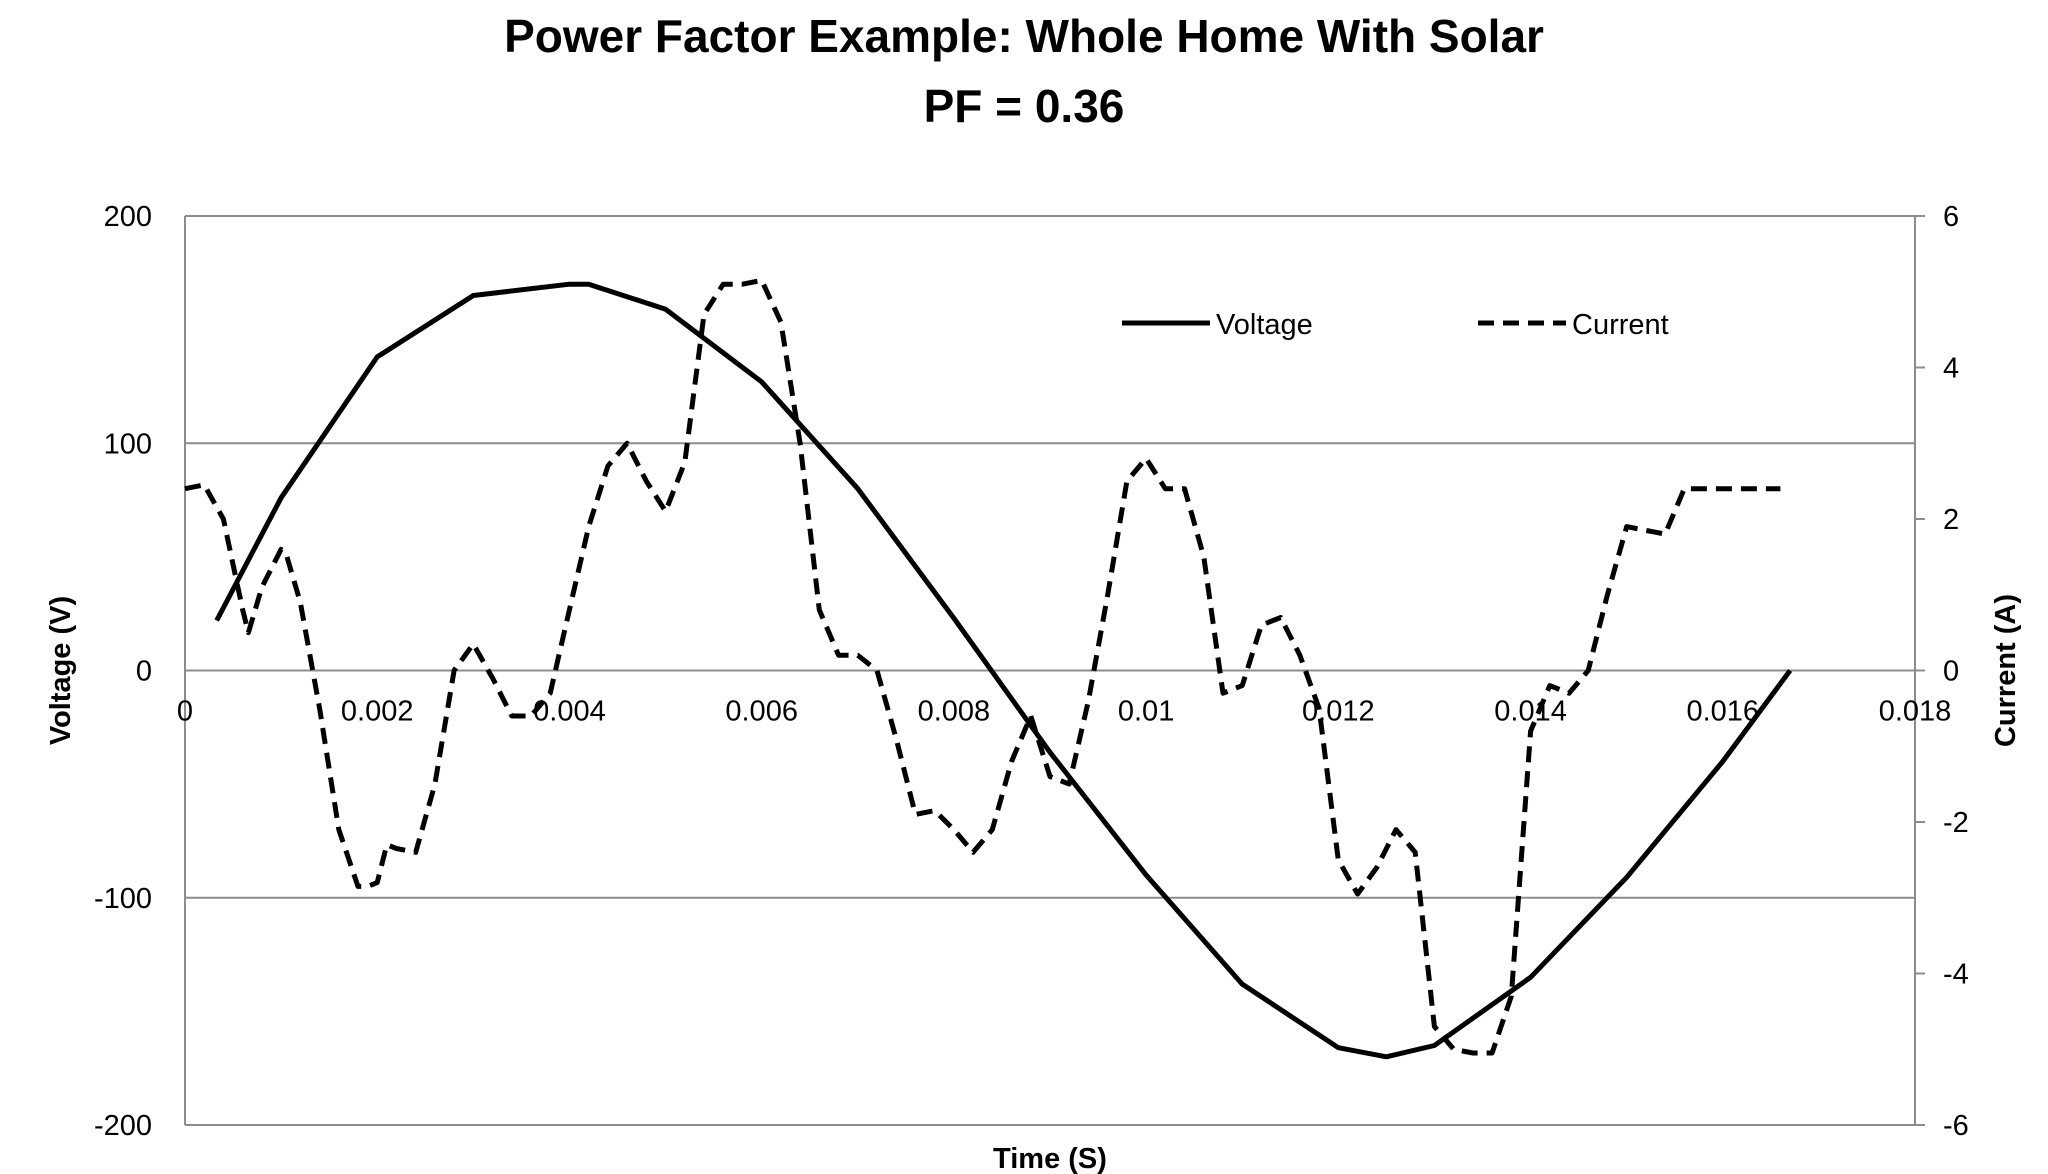 The width and height of the screenshot is (2048, 1174). I want to click on y2-tick-label: -2, so click(1956, 823).